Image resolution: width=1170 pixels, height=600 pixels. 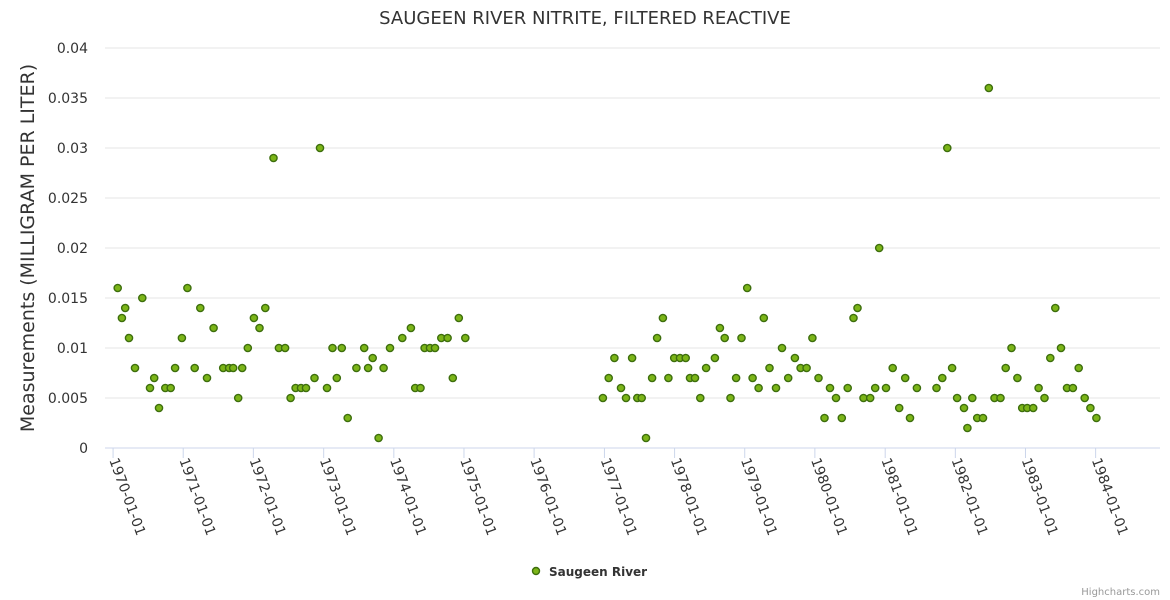 What do you see at coordinates (598, 572) in the screenshot?
I see `legend-label-saugeen-river: Saugeen River` at bounding box center [598, 572].